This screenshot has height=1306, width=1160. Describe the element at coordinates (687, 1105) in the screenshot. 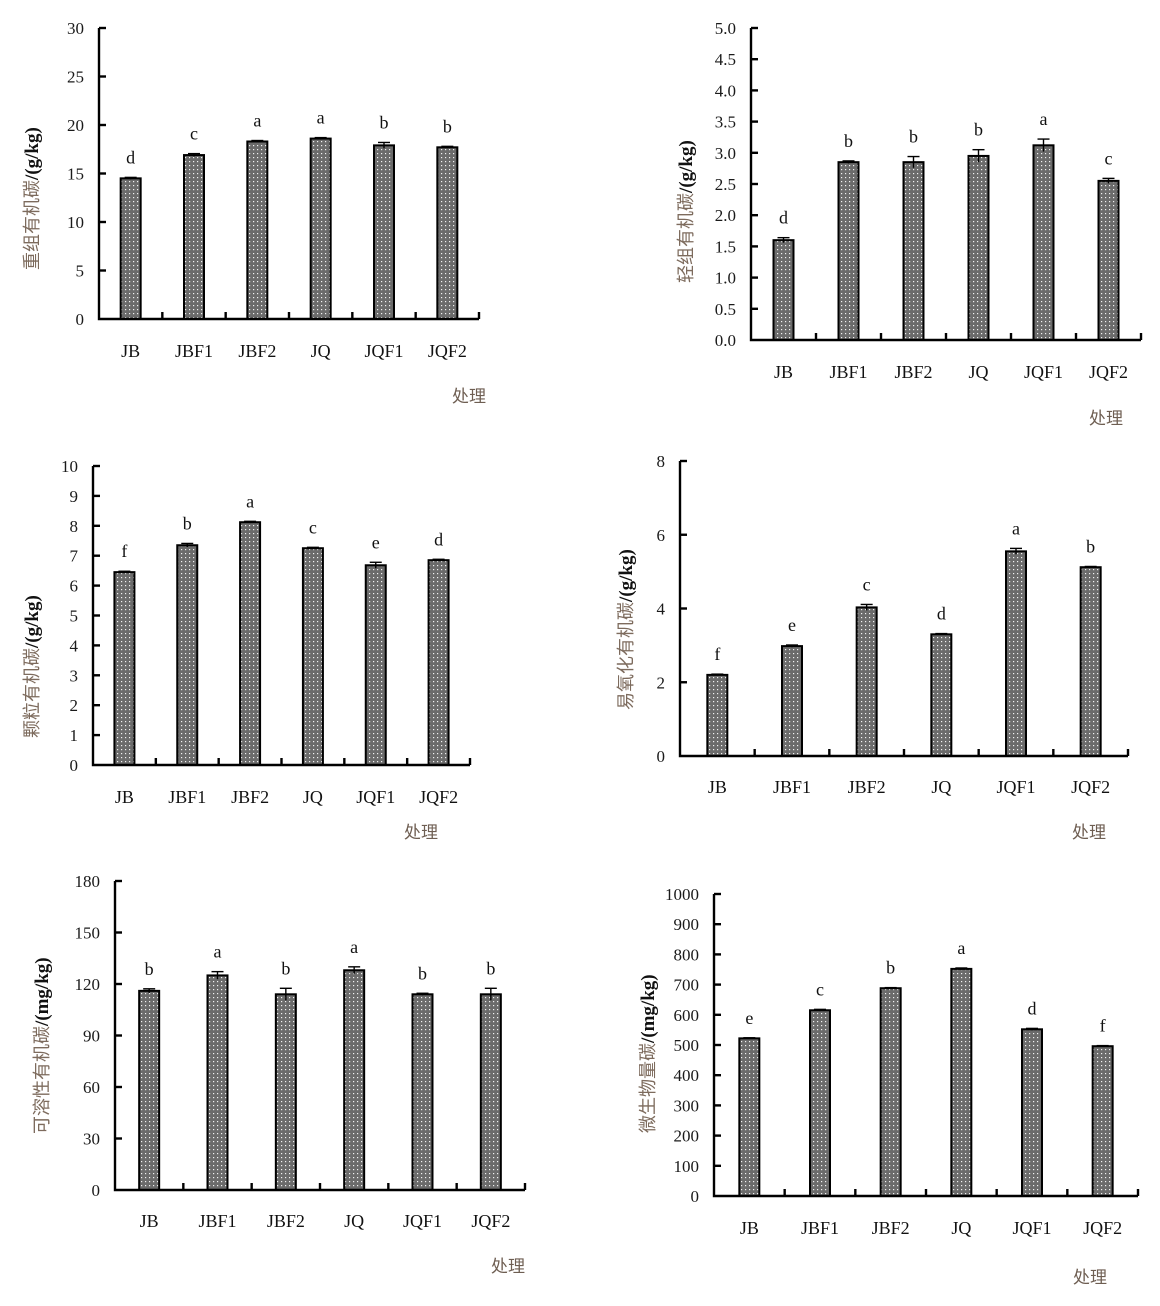

I see `y-tick-label: 300` at that location.